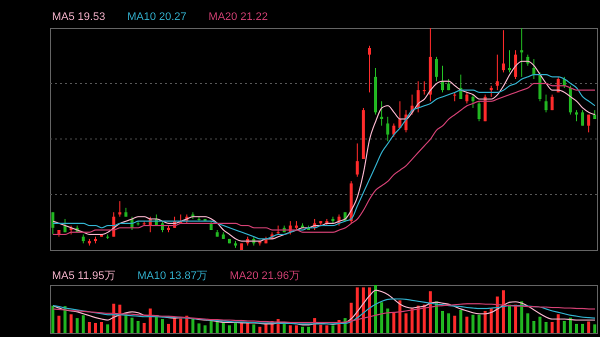  What do you see at coordinates (79, 17) in the screenshot?
I see `text: MA5 19.53` at bounding box center [79, 17].